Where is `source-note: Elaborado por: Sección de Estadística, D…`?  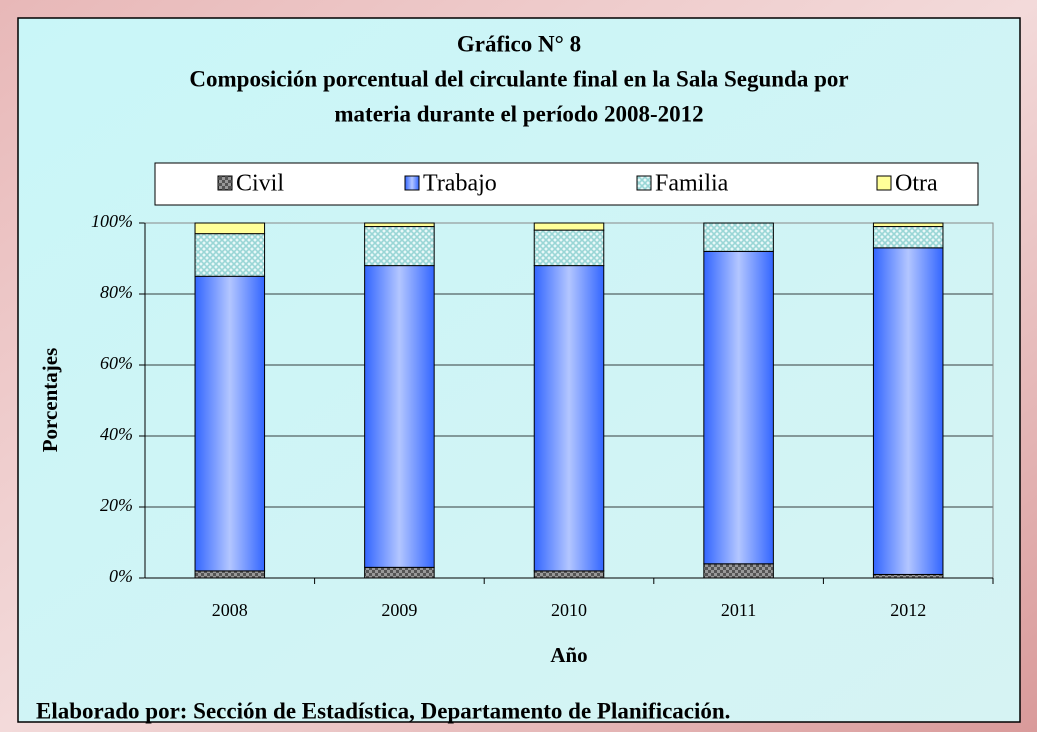
source-note: Elaborado por: Sección de Estadística, D… is located at coordinates (383, 710).